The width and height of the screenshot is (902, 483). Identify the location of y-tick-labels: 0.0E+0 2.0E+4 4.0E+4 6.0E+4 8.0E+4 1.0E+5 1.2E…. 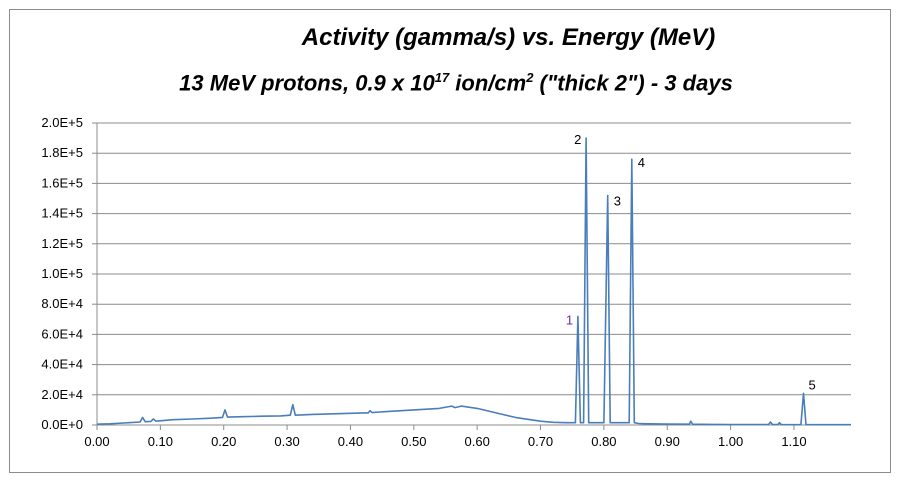
(62, 273).